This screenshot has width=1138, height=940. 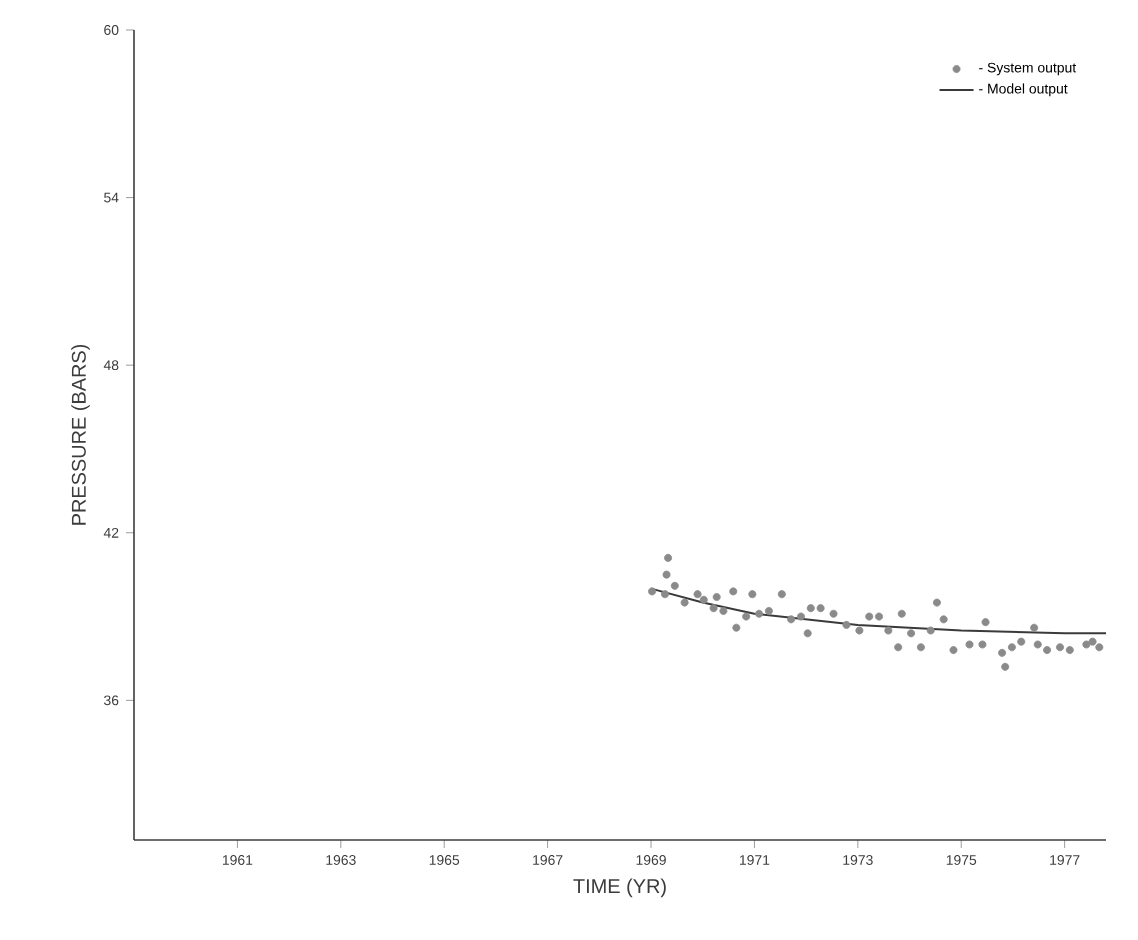 What do you see at coordinates (619, 888) in the screenshot?
I see `x-axis-title: TIME (YR)` at bounding box center [619, 888].